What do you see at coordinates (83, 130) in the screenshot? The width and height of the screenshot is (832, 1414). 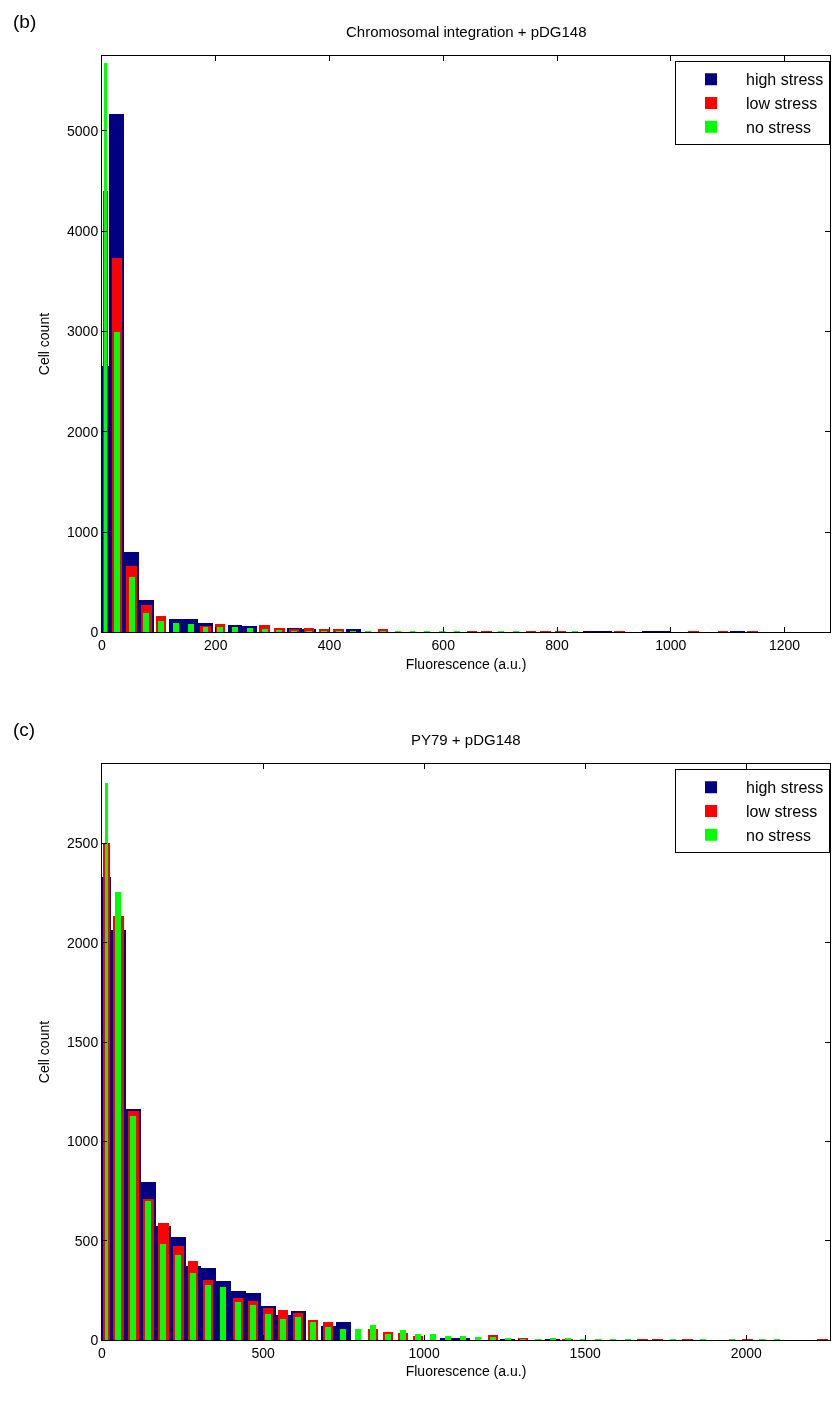 I see `y-tick-label: 5000` at bounding box center [83, 130].